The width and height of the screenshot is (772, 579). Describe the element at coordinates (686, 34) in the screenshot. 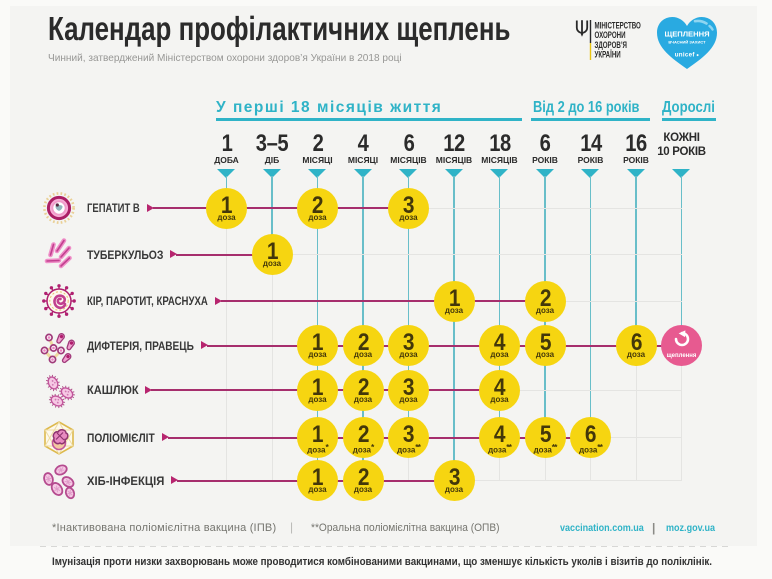

I see `svg-text: ЩЕПЛЕННЯ` at that location.